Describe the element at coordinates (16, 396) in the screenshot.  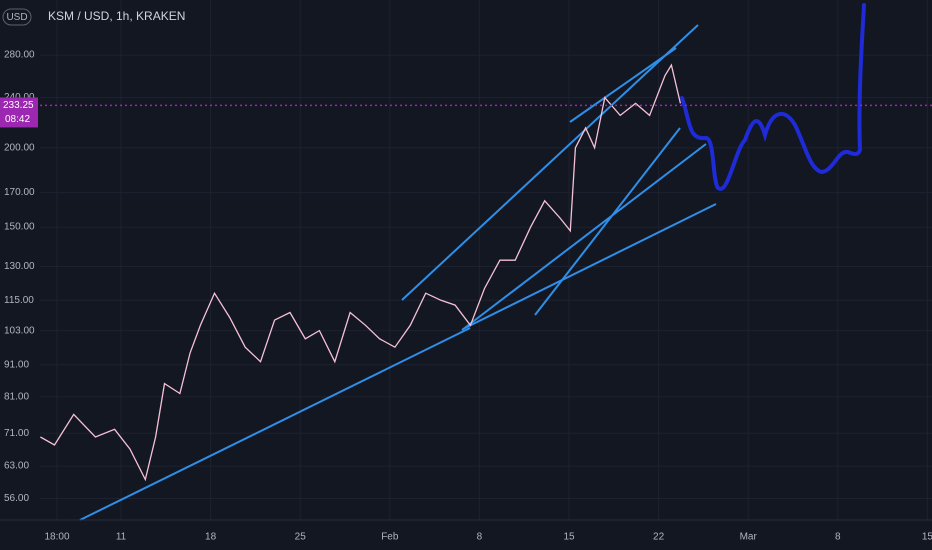
I see `y-tick-label: 81.00` at that location.